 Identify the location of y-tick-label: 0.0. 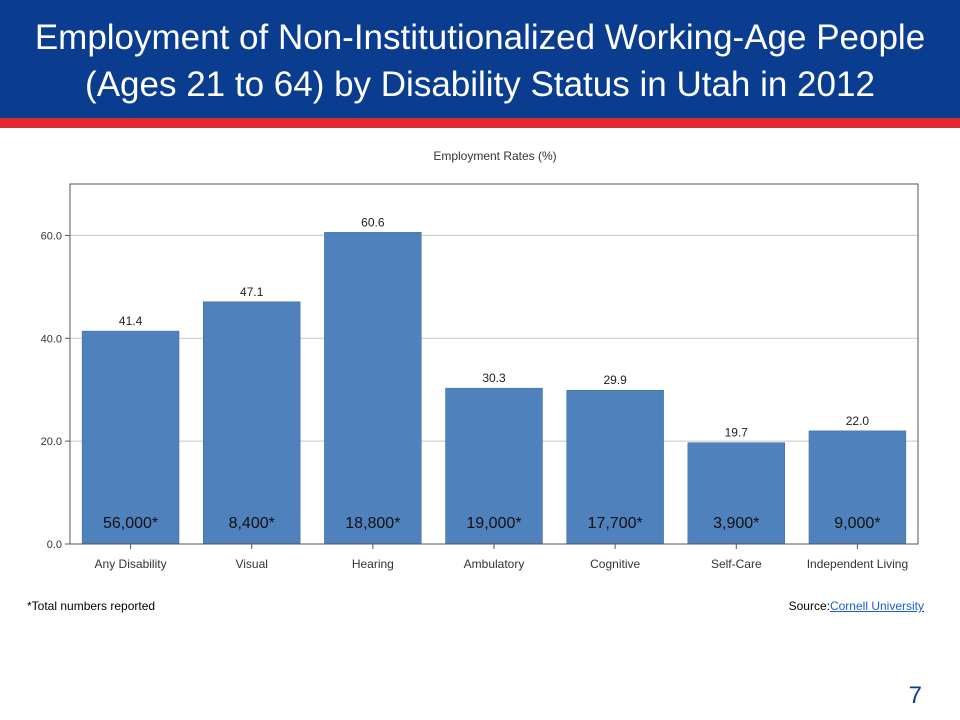
(54, 545).